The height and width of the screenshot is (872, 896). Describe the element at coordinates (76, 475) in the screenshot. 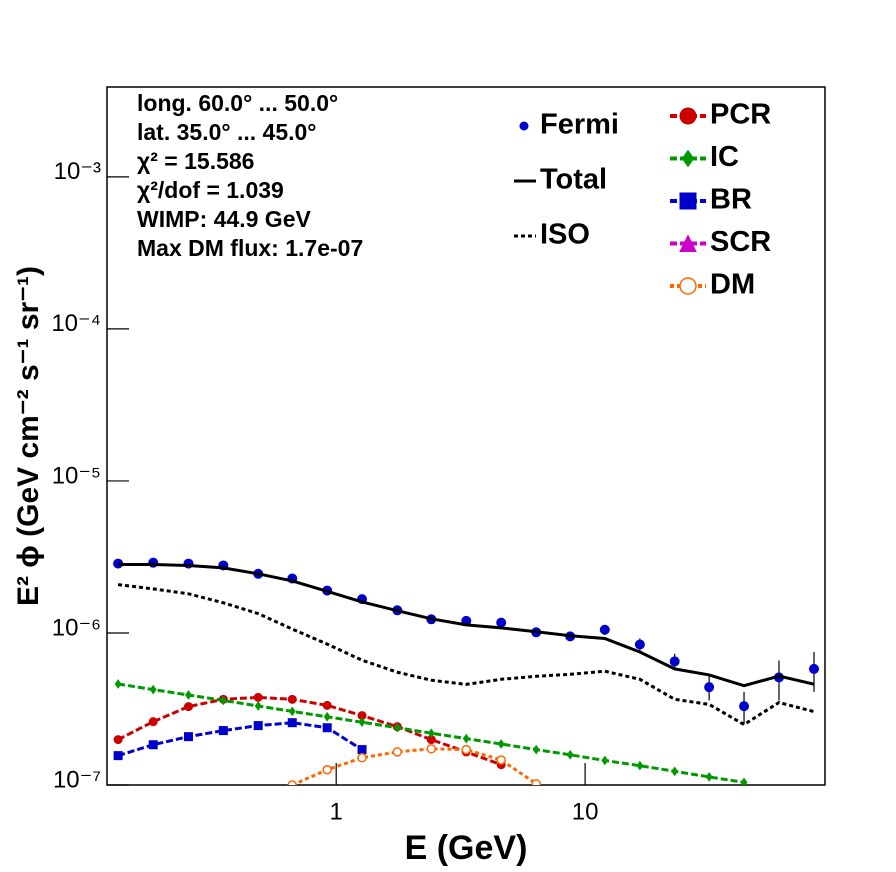

I see `y-tick-label: 10⁻⁵` at that location.